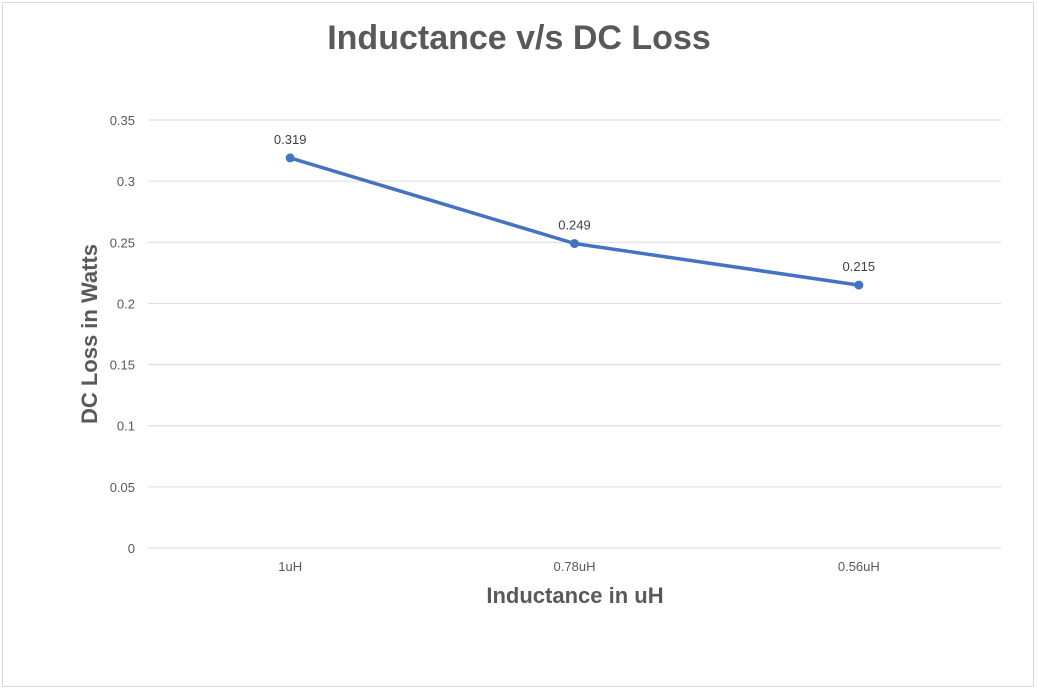 The height and width of the screenshot is (691, 1038). Describe the element at coordinates (126, 181) in the screenshot. I see `y-tick-label: 0.3` at that location.